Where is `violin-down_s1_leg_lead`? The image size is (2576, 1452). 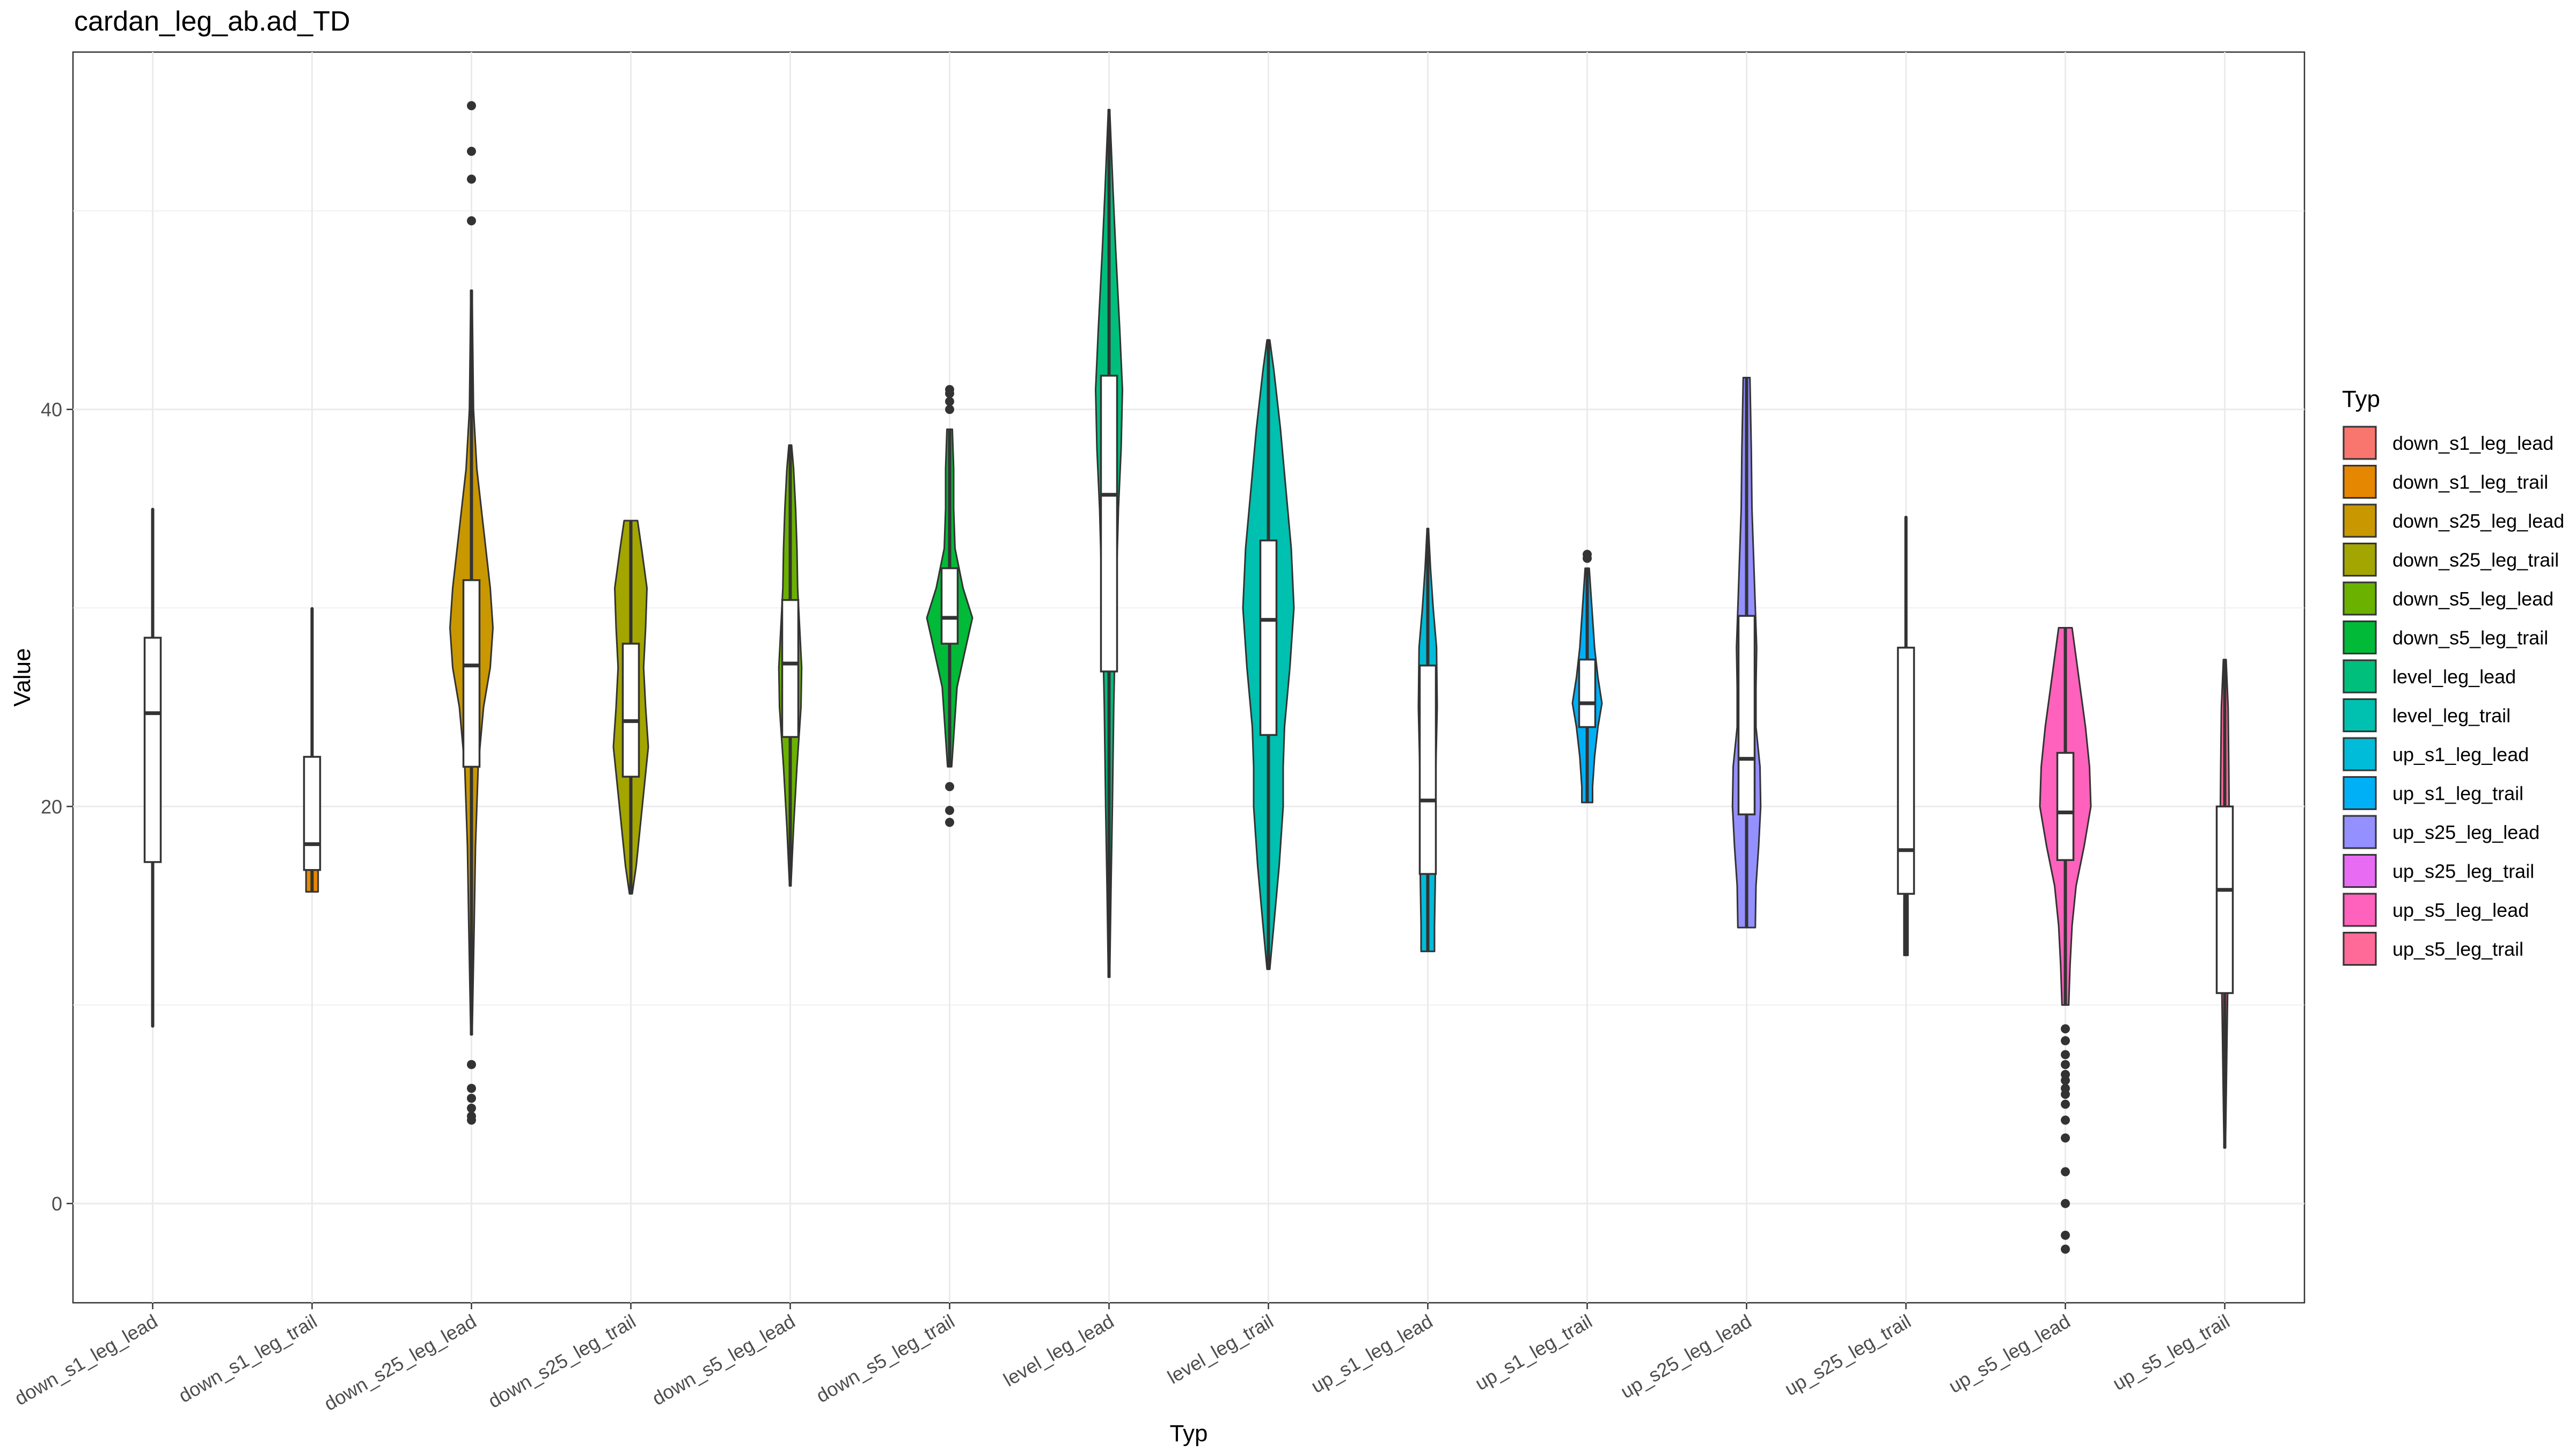 violin-down_s1_leg_lead is located at coordinates (152, 768).